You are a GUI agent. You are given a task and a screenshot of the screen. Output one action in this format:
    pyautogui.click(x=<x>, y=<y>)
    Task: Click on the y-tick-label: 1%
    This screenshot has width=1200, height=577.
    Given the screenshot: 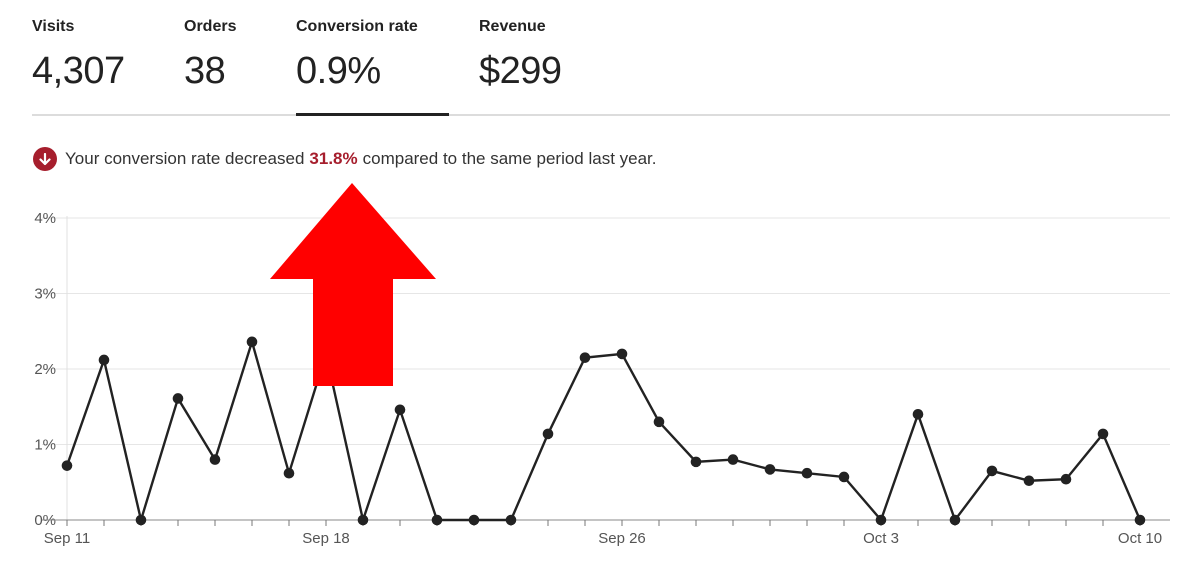 What is the action you would take?
    pyautogui.click(x=45, y=445)
    